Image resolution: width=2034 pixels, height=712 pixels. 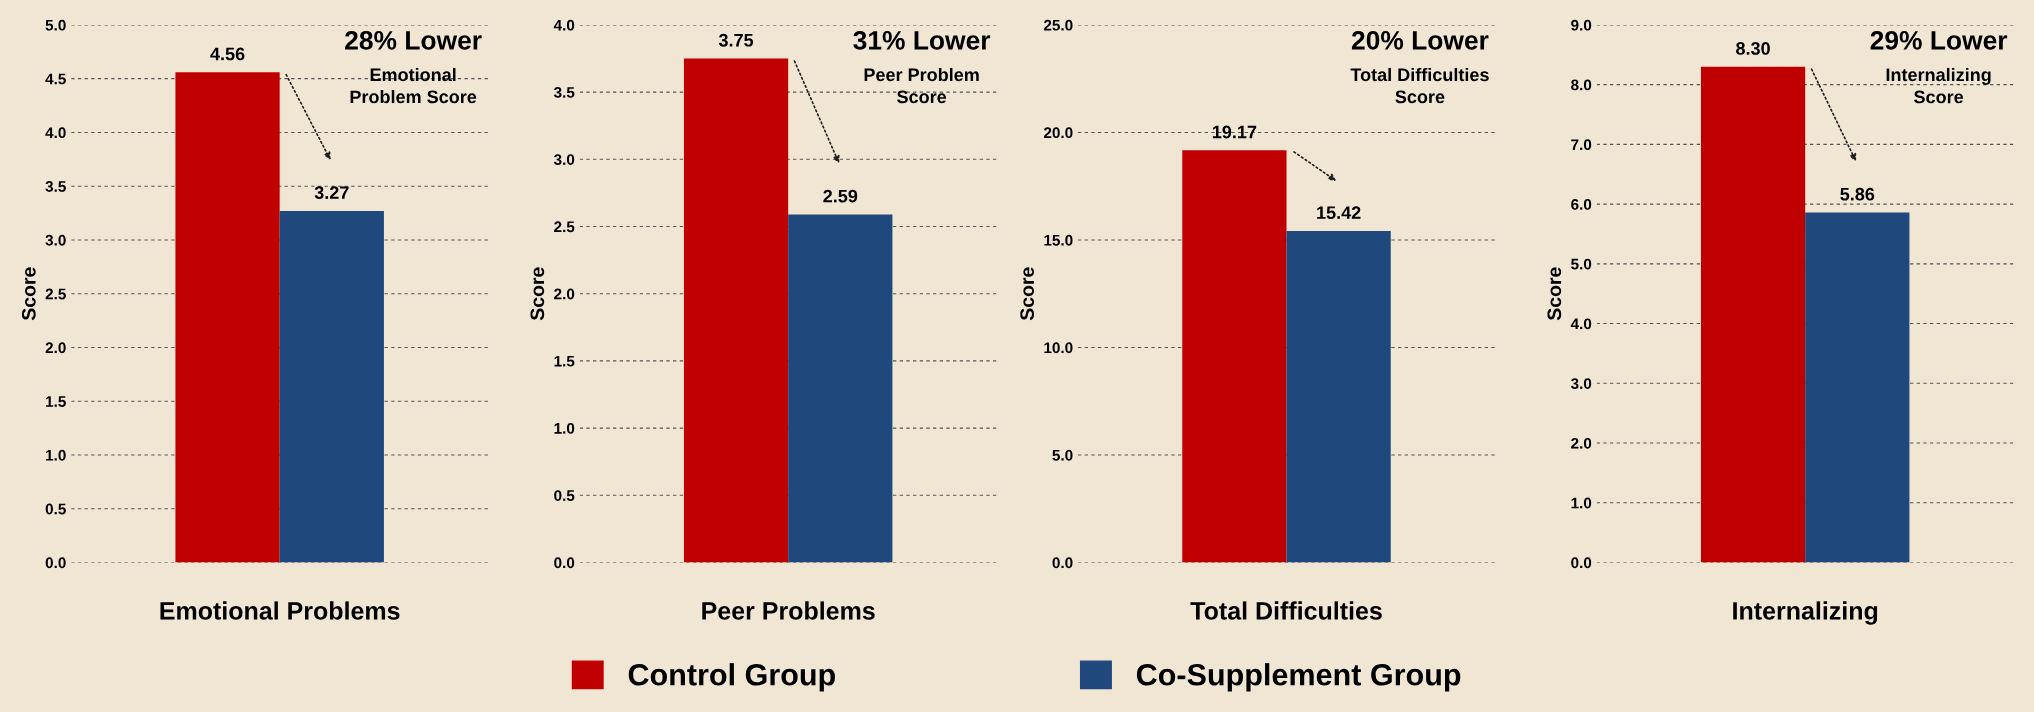 I want to click on y-tick-label: 9.0, so click(x=1581, y=25).